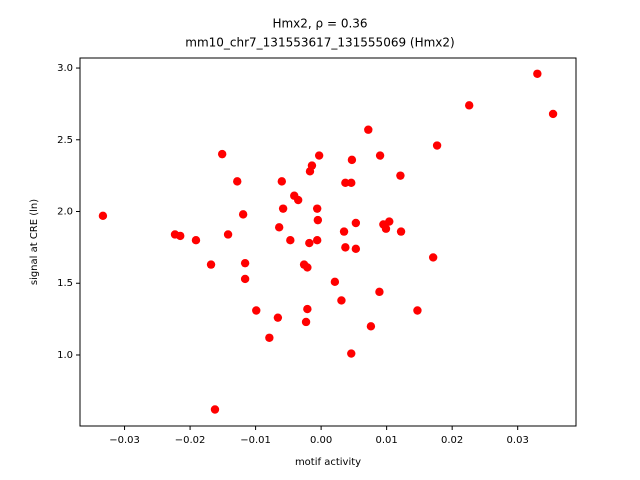  I want to click on y-tick-label: 3.0, so click(65, 68).